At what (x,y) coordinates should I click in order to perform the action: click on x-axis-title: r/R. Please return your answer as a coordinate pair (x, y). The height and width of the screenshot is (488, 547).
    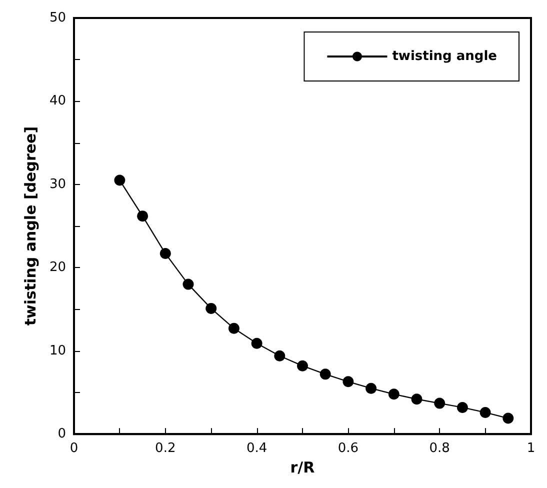
    Looking at the image, I should click on (303, 467).